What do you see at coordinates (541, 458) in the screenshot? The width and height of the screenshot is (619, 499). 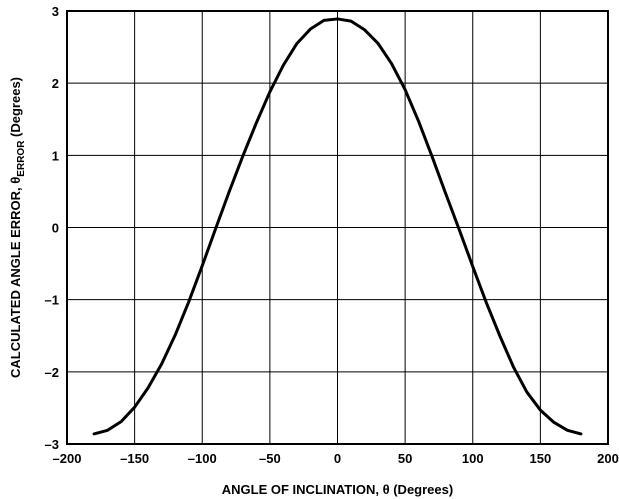 I see `x-tick-label: 150` at bounding box center [541, 458].